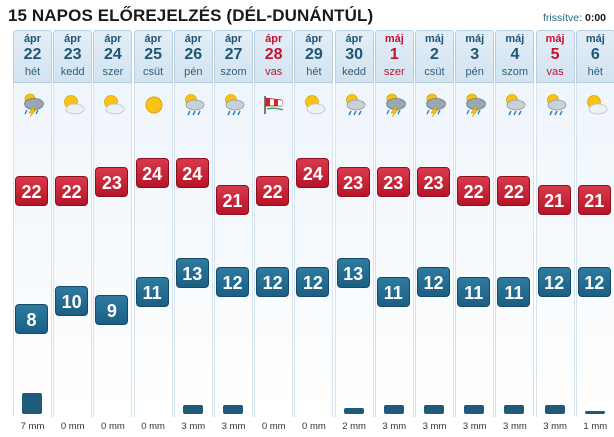 This screenshot has width=614, height=437. What do you see at coordinates (474, 291) in the screenshot?
I see `min-temp-badge: 11` at bounding box center [474, 291].